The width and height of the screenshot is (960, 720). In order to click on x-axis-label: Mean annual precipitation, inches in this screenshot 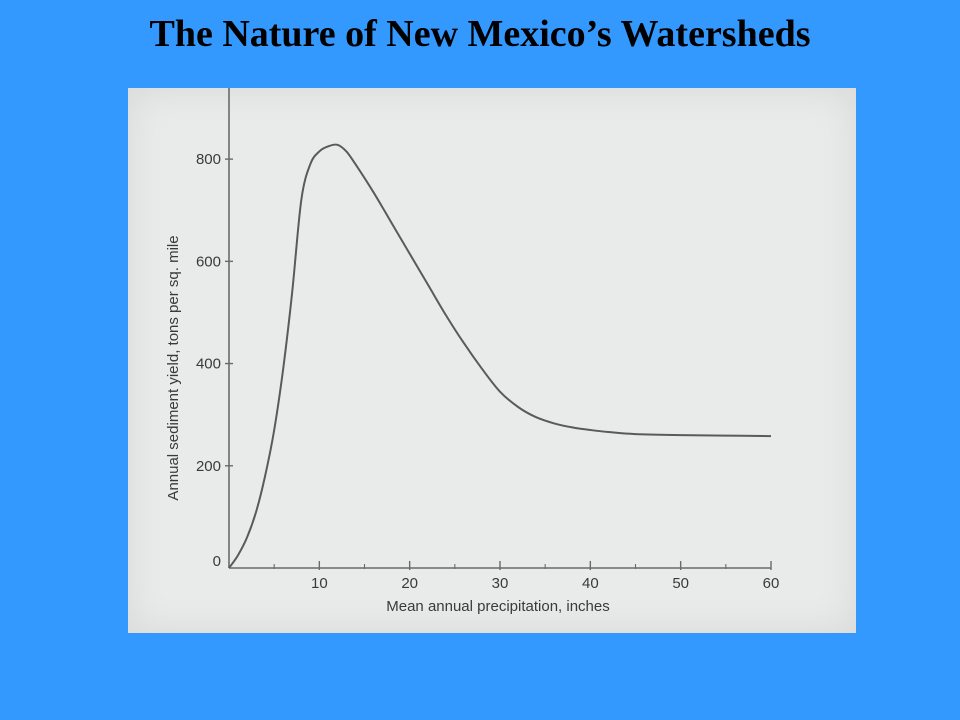, I will do `click(497, 606)`.